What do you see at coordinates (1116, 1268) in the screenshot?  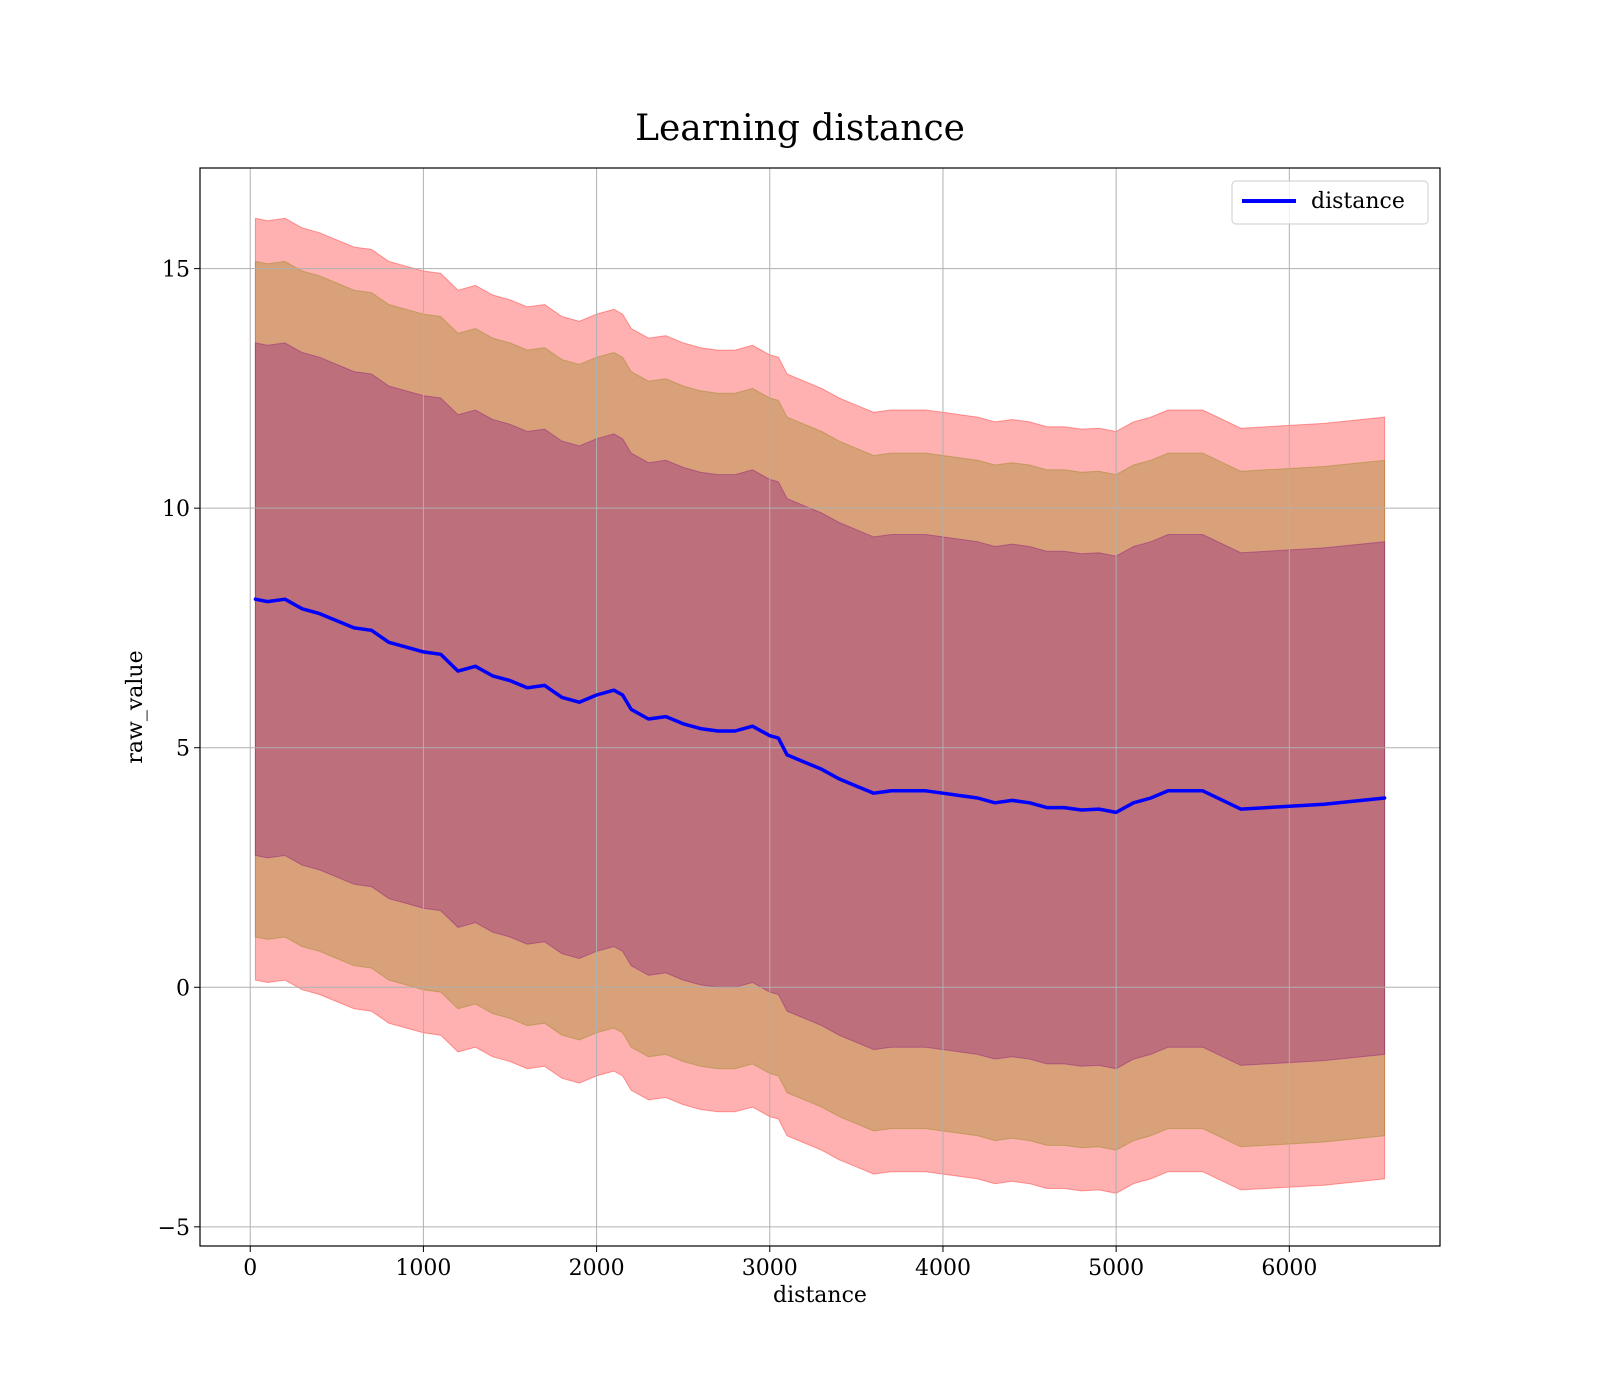 I see `x-tick-label: 5000` at bounding box center [1116, 1268].